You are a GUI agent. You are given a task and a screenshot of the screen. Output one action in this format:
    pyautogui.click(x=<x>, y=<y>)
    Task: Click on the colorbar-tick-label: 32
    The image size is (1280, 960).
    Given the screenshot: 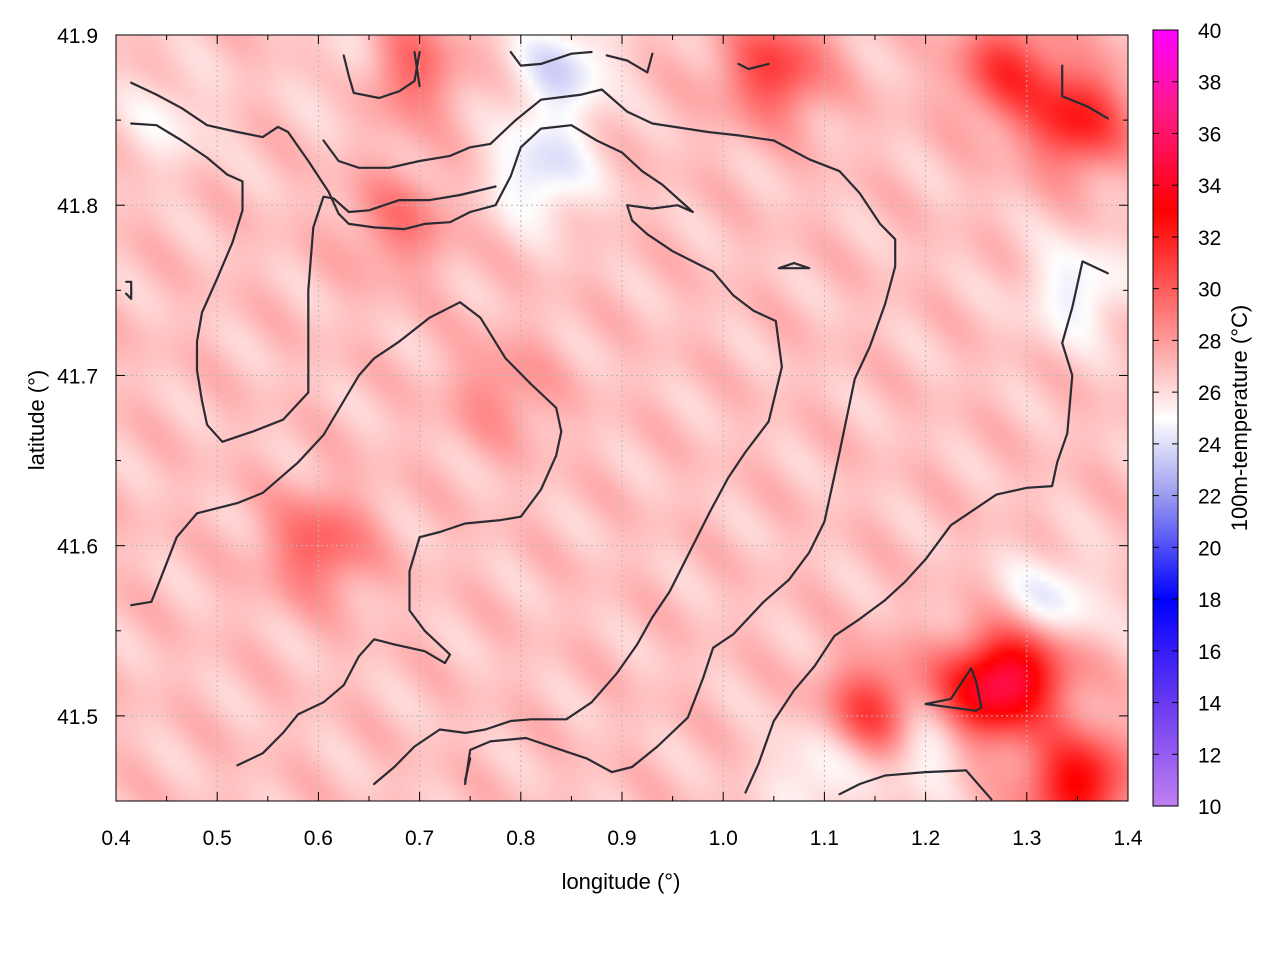 What is the action you would take?
    pyautogui.click(x=1209, y=238)
    